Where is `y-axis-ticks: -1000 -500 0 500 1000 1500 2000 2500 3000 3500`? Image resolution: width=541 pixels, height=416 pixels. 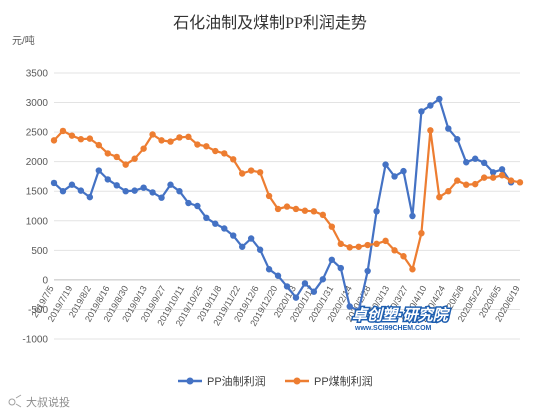 y-axis-ticks: -1000 -500 0 500 1000 1500 2000 2500 3000 3500 is located at coordinates (35, 207).